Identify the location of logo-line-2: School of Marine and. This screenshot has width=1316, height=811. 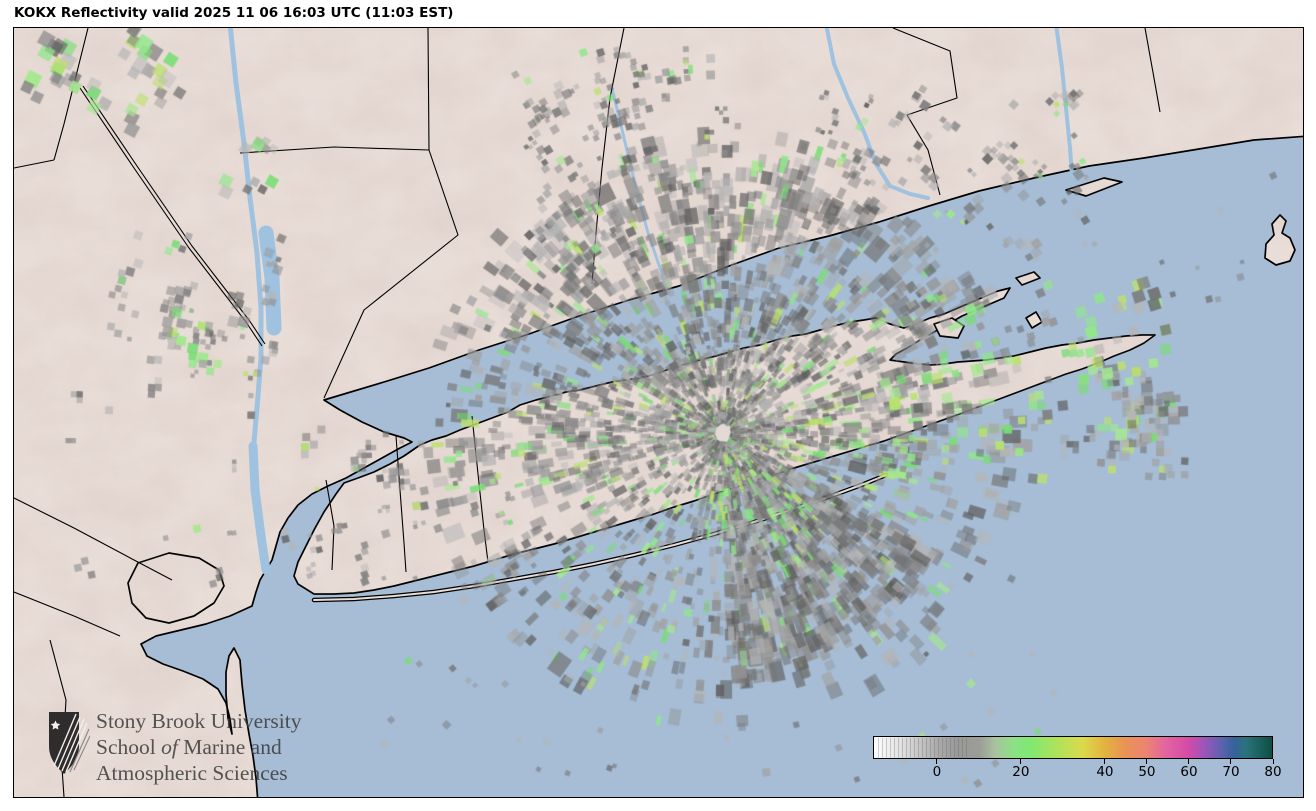
(189, 747).